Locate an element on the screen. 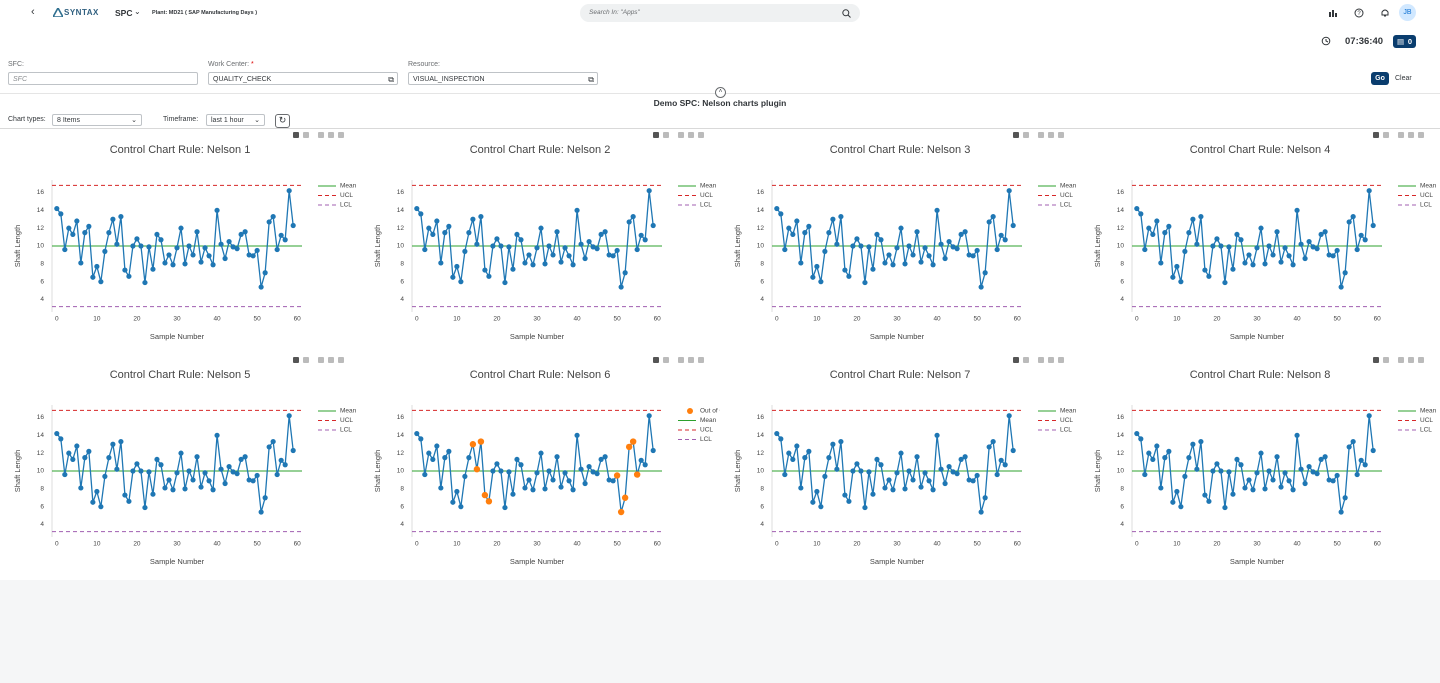  sfc-input: SFC is located at coordinates (103, 78).